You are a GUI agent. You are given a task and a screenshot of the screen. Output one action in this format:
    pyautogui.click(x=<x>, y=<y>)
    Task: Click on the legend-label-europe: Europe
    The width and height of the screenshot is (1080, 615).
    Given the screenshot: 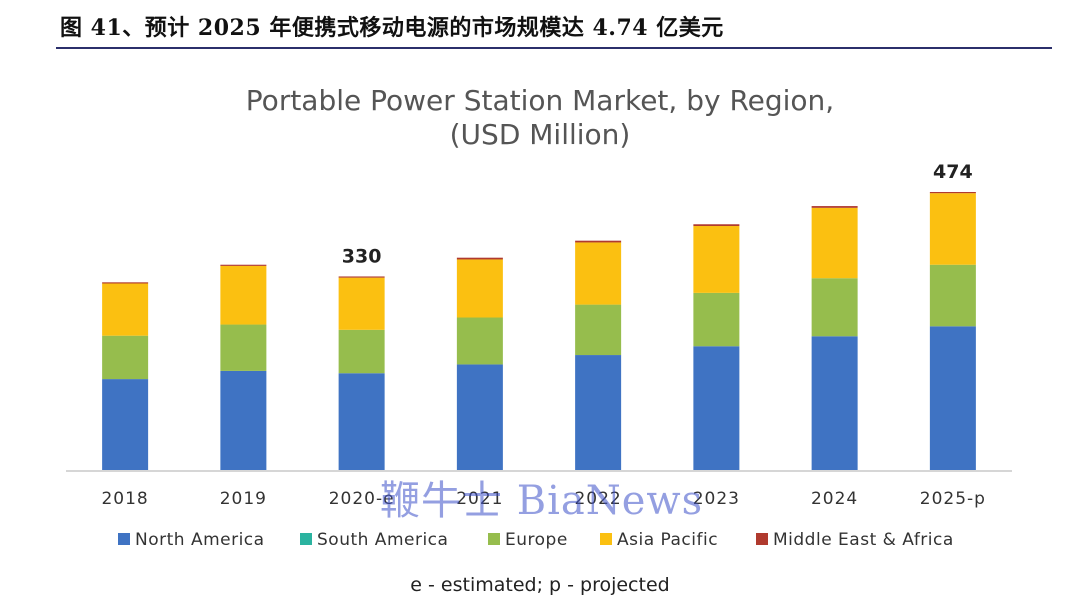 What is the action you would take?
    pyautogui.click(x=536, y=540)
    